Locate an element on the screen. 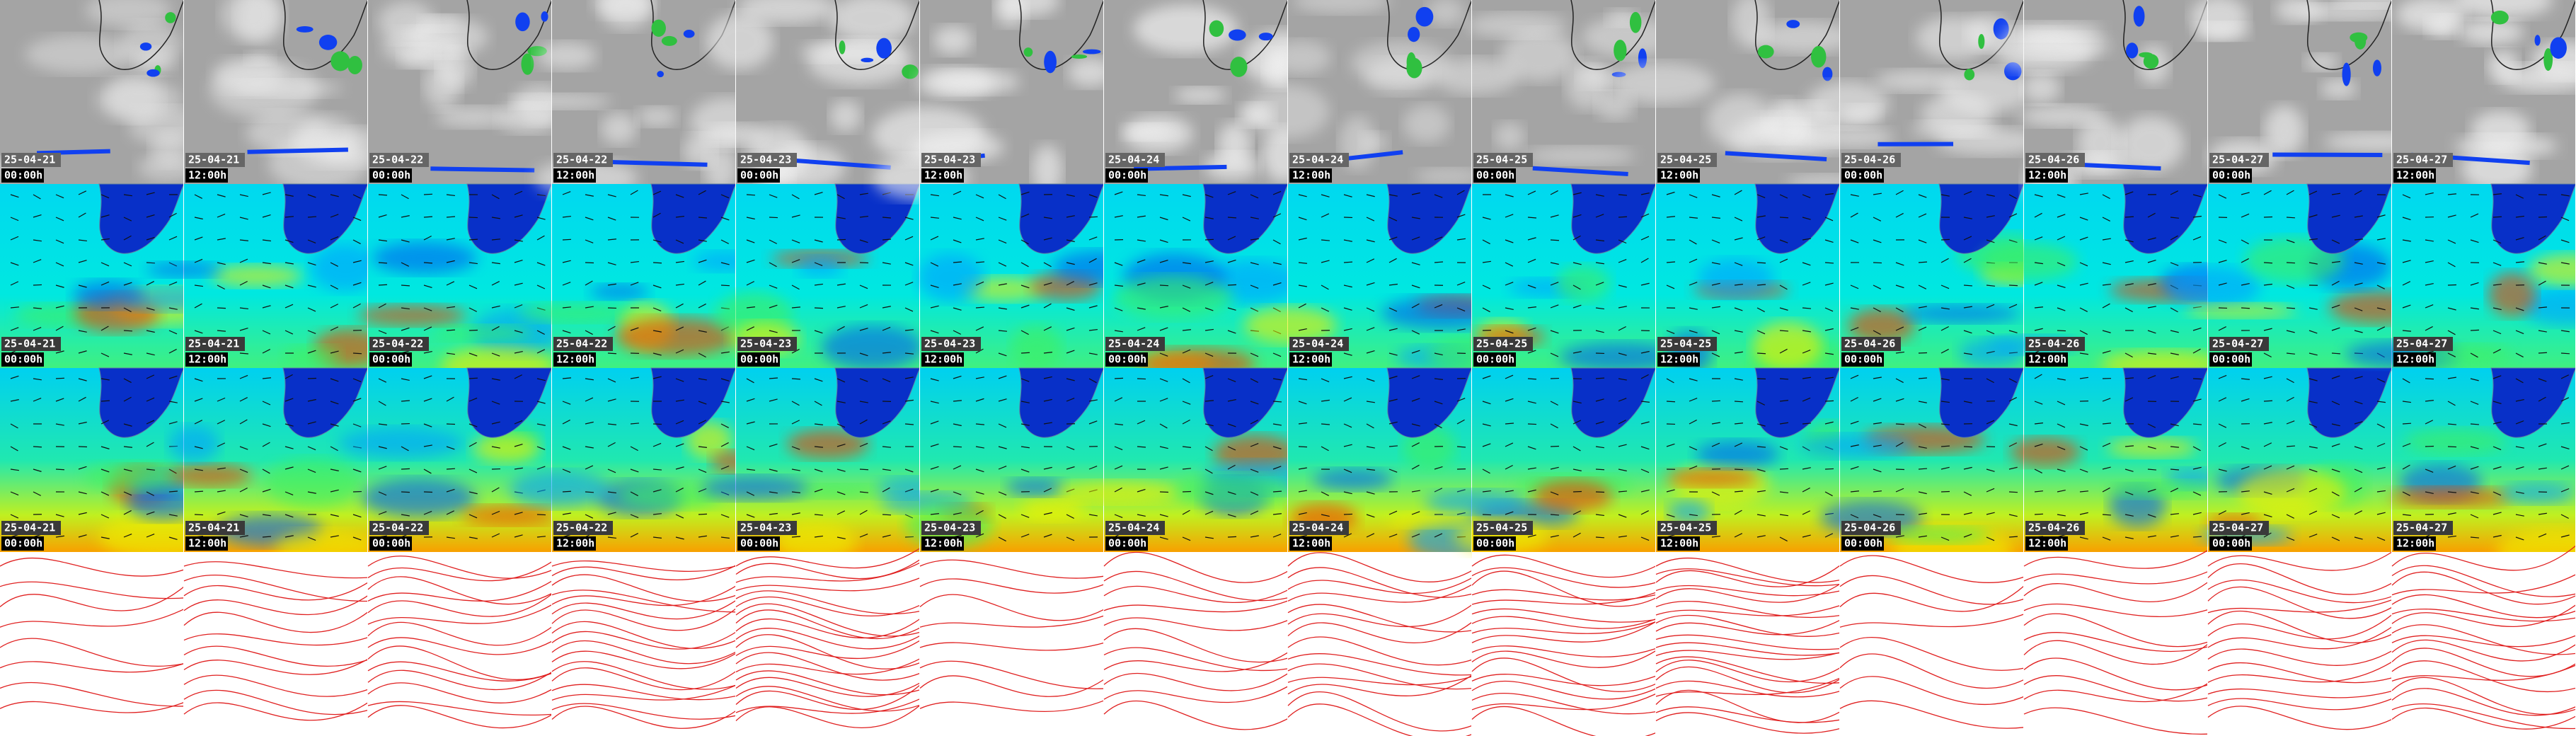 This screenshot has height=736, width=2576. land is located at coordinates (1797, 218).